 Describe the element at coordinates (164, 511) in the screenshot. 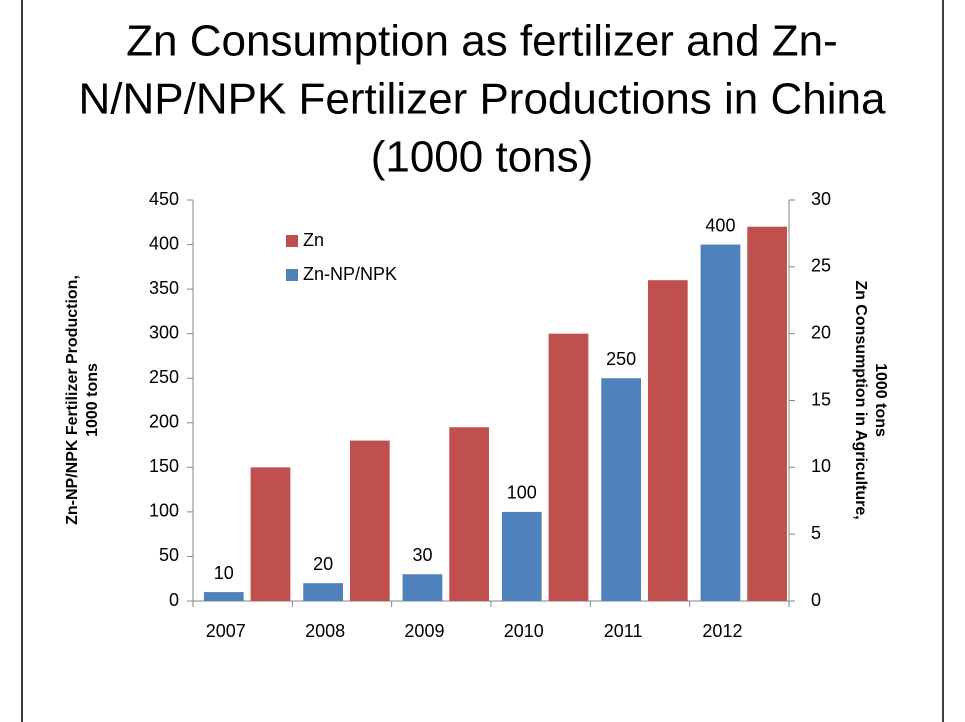

I see `y-tick-label: 100` at that location.